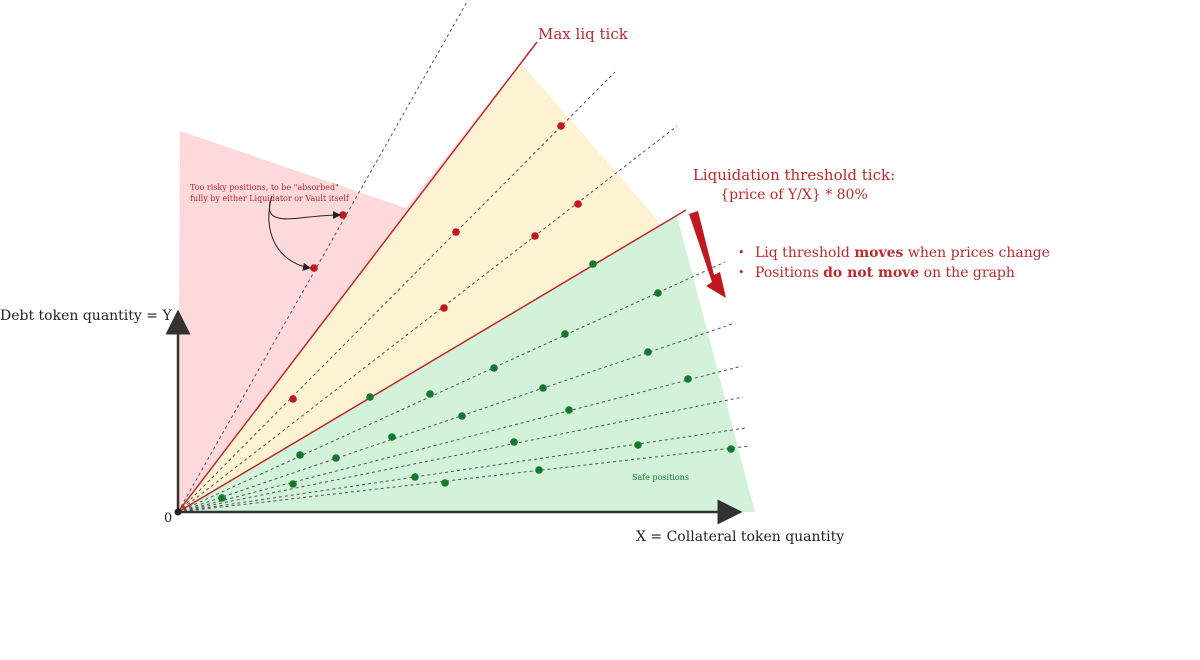 This screenshot has height=660, width=1200. I want to click on max-liq-tick-label: Max liq tick, so click(583, 34).